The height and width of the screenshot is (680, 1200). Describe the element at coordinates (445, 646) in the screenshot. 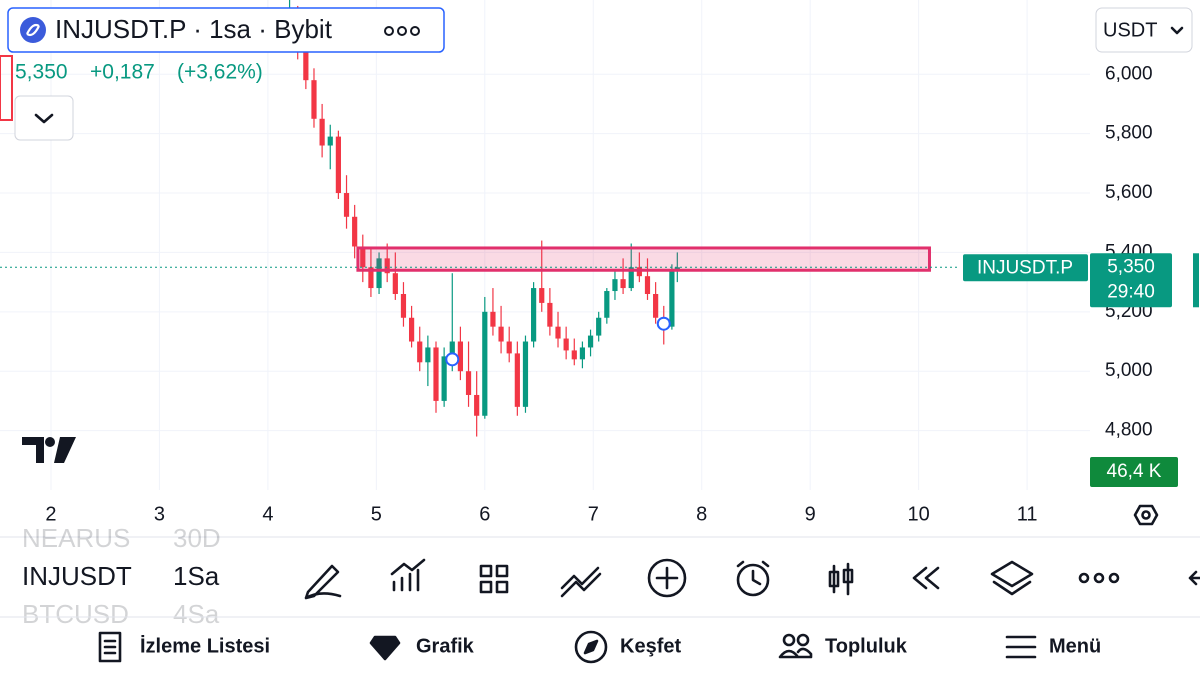

I see `nav-item: Grafik` at that location.